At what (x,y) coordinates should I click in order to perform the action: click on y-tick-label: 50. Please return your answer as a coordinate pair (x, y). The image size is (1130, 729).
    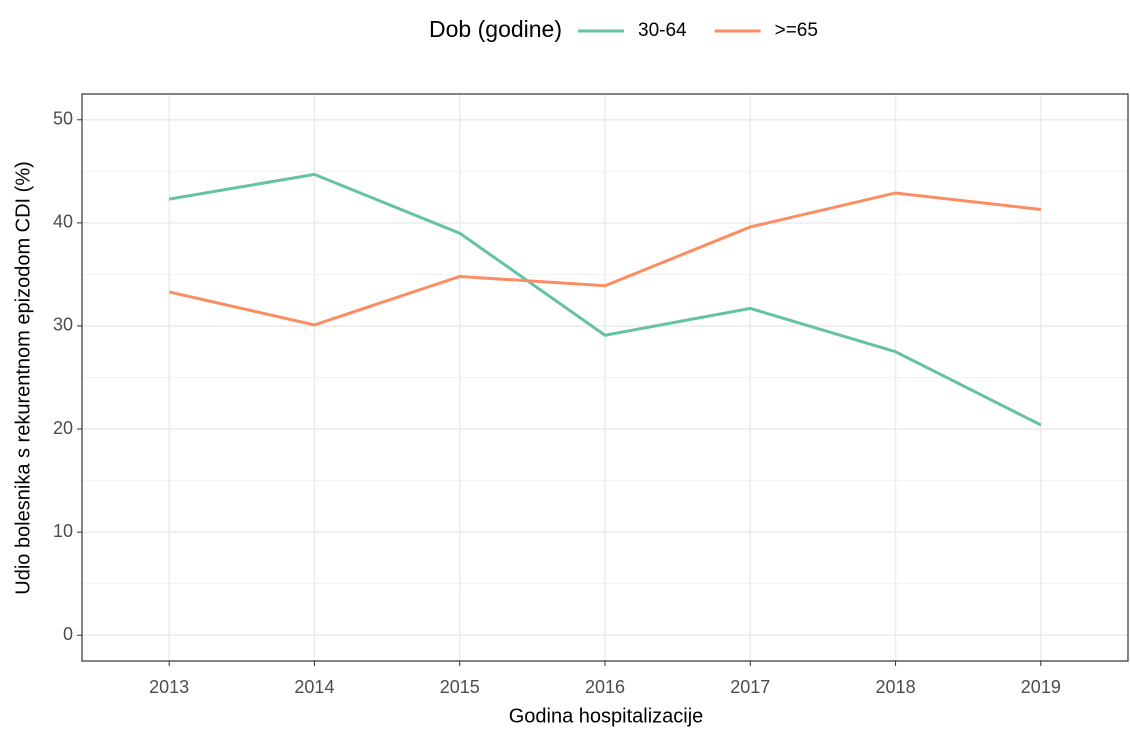
    Looking at the image, I should click on (63, 119).